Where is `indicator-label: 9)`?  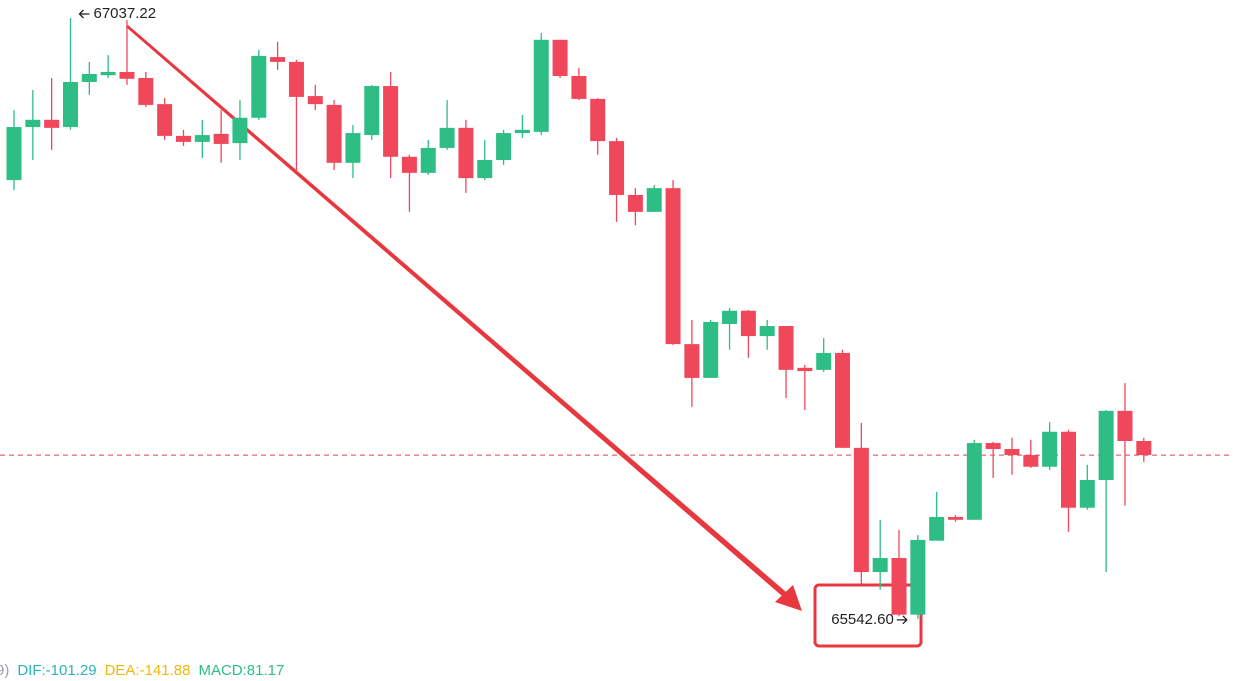
indicator-label: 9) is located at coordinates (4, 670).